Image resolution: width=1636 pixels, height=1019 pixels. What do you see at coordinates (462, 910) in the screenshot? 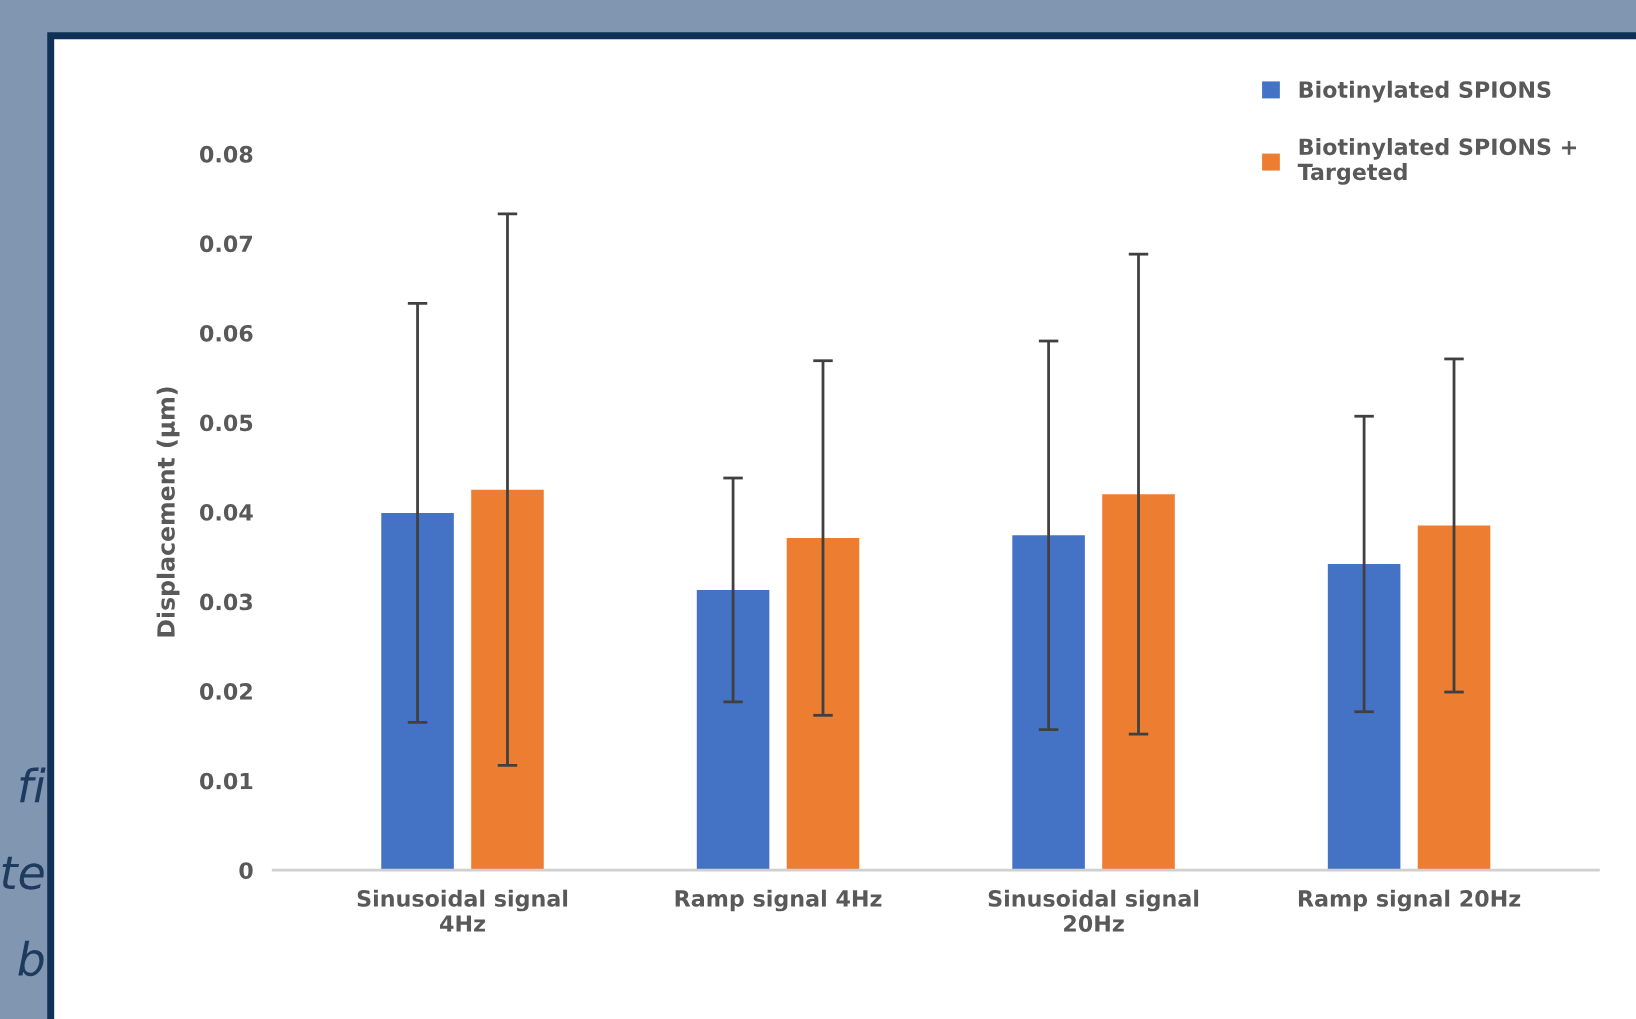
I see `x-tick-label: Sinusoidal signal 4Hz` at bounding box center [462, 910].